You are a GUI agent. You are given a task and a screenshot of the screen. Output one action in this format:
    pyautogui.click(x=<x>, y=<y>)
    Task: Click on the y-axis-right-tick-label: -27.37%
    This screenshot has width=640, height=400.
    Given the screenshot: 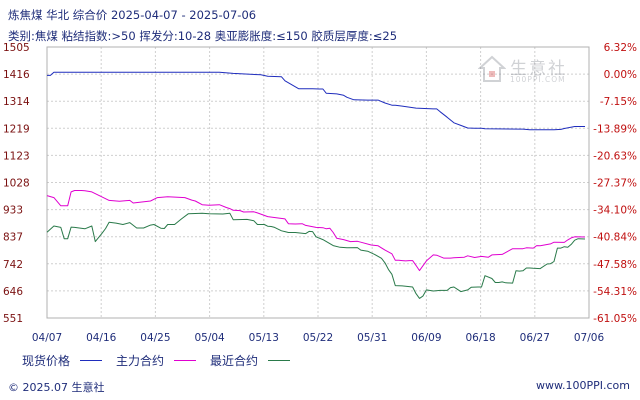 What is the action you would take?
    pyautogui.click(x=615, y=184)
    